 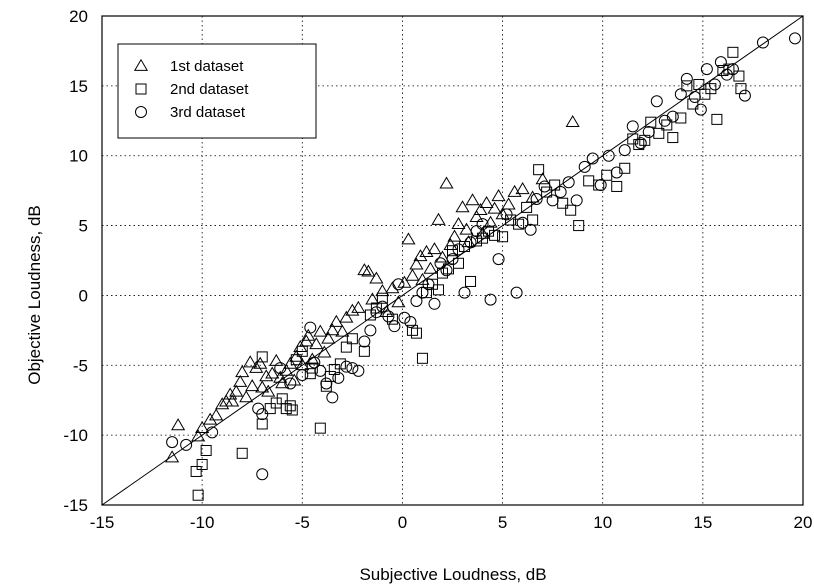 I want to click on x-axis-title: Subjective Loudness, dB, so click(x=452, y=574).